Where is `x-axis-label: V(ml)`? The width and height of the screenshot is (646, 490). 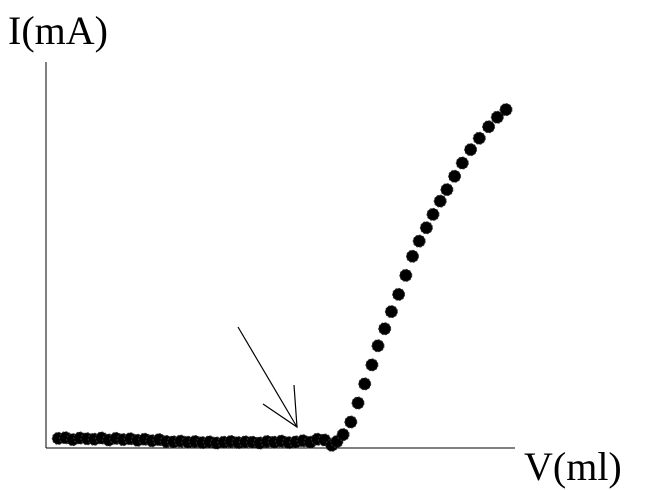 x-axis-label: V(ml) is located at coordinates (573, 466).